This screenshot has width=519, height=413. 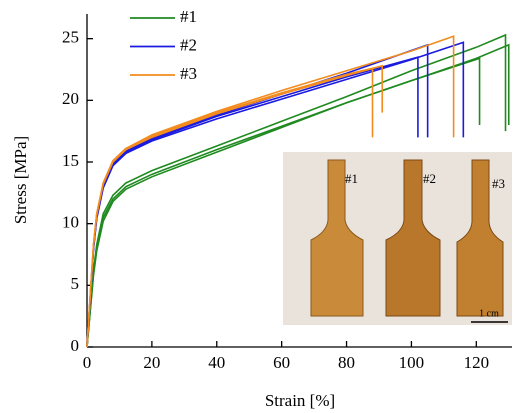 What do you see at coordinates (75, 345) in the screenshot?
I see `y-tick-label: 0` at bounding box center [75, 345].